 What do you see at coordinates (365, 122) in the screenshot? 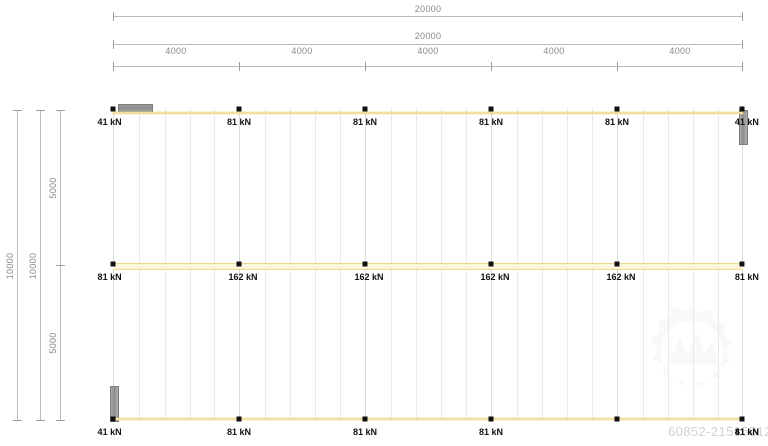
I see `load-label-roof-3: 81 kN` at bounding box center [365, 122].